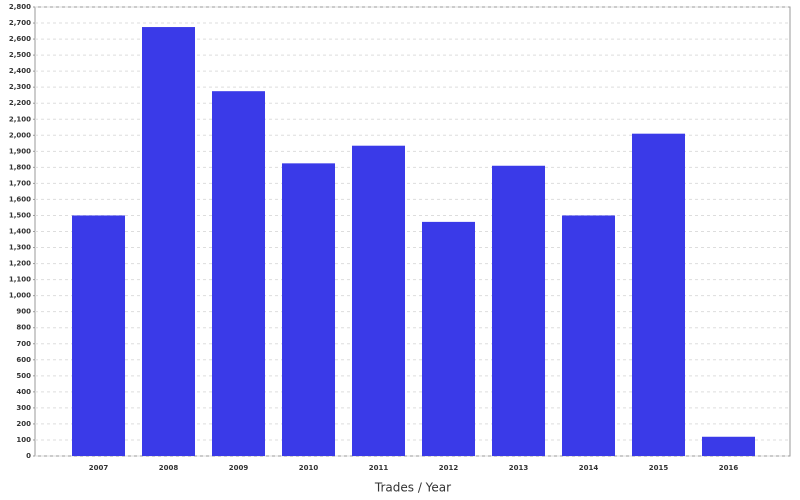 The image size is (800, 500). Describe the element at coordinates (20, 119) in the screenshot. I see `y-tick-label: 2,100` at that location.